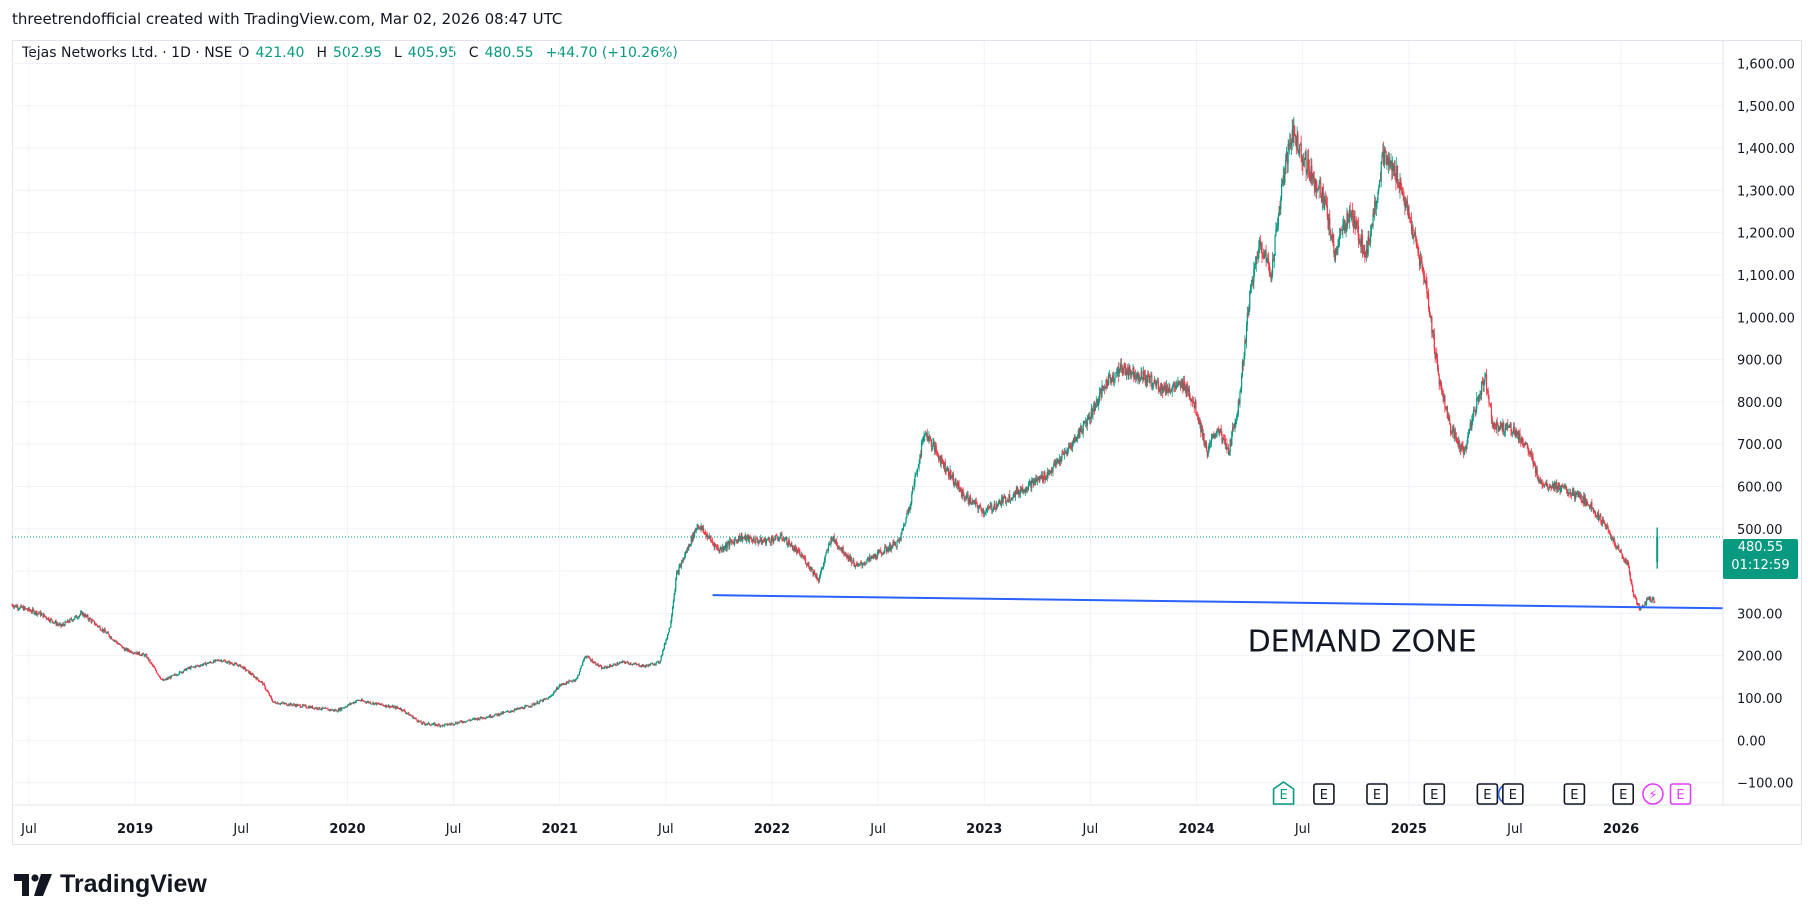 This screenshot has width=1814, height=921. What do you see at coordinates (1760, 487) in the screenshot?
I see `y-tick-label: 600.00` at bounding box center [1760, 487].